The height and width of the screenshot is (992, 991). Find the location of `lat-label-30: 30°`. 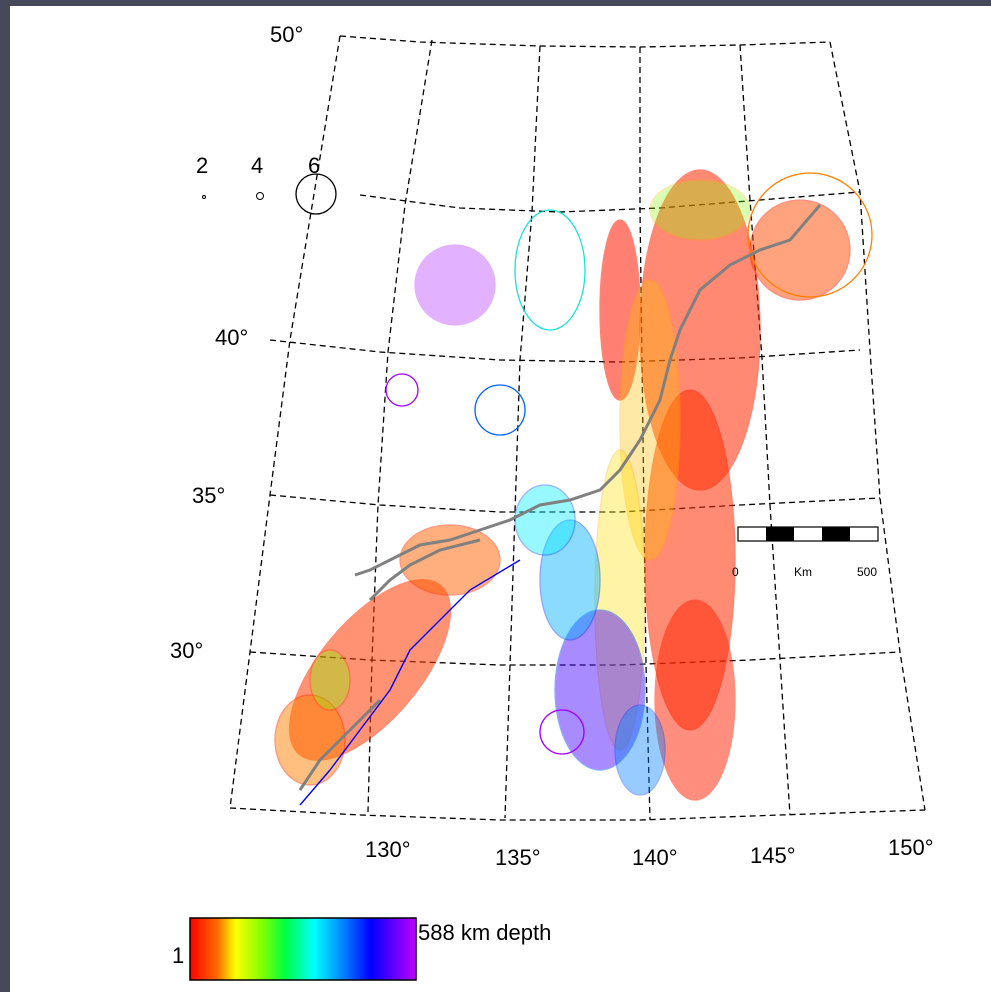

lat-label-30: 30° is located at coordinates (186, 650).